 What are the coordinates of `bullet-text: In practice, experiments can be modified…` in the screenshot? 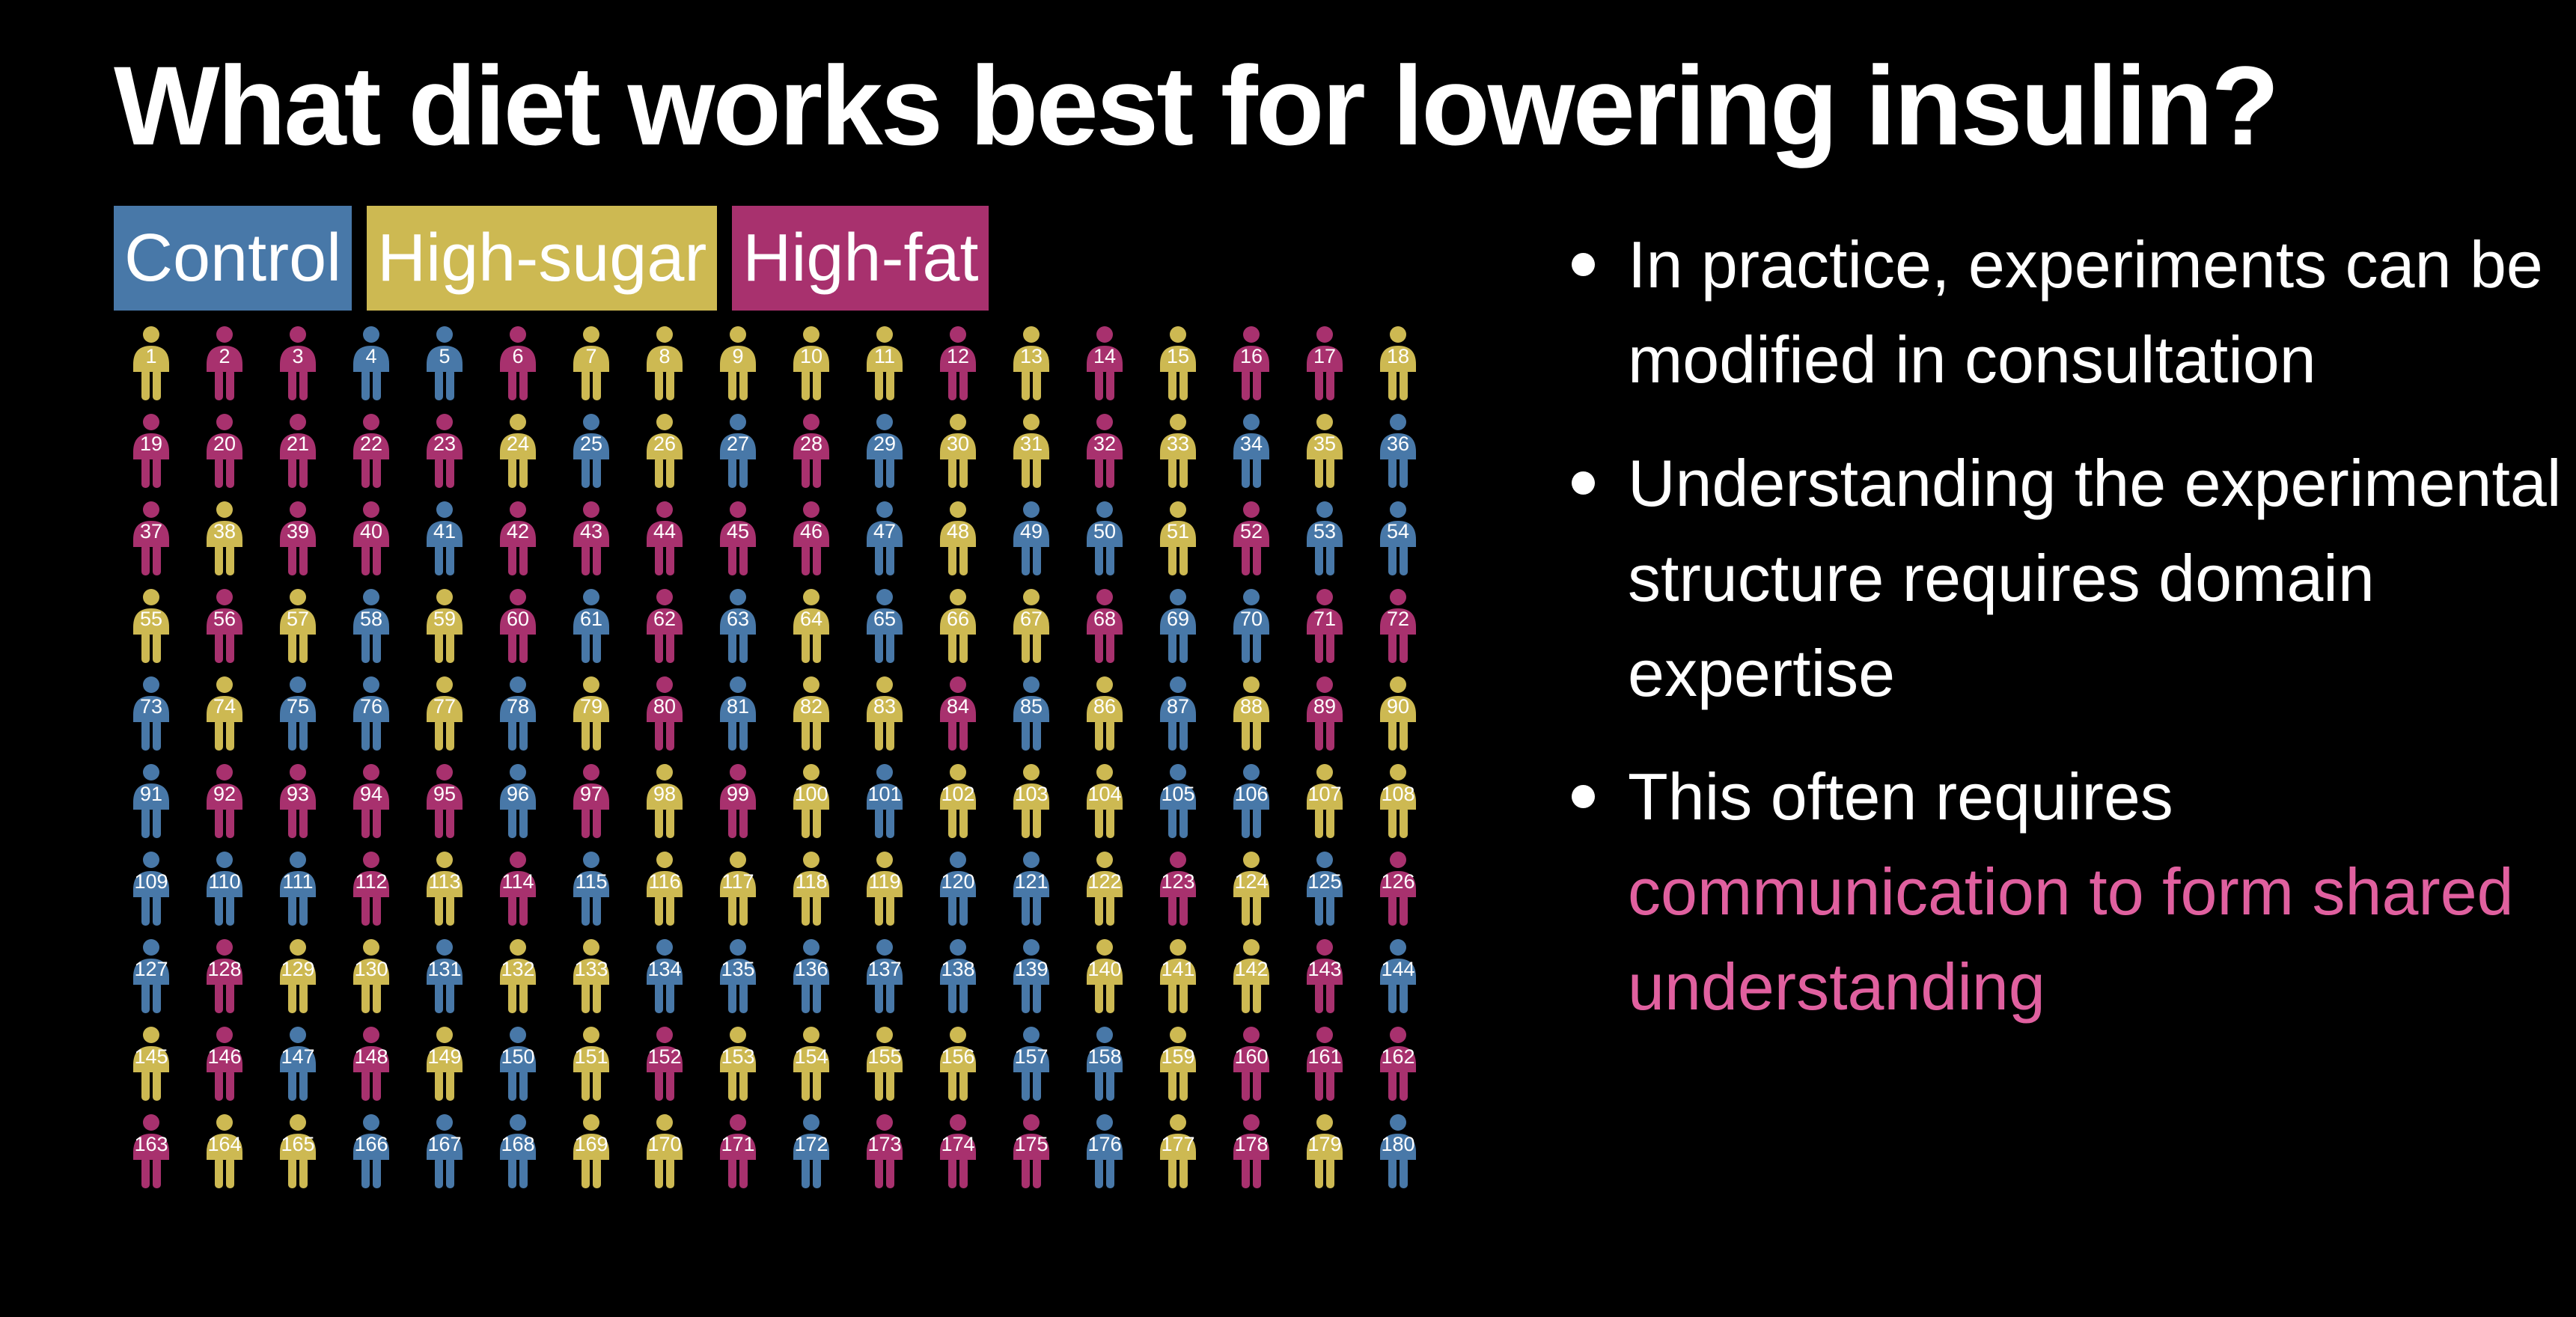 It's located at (2085, 312).